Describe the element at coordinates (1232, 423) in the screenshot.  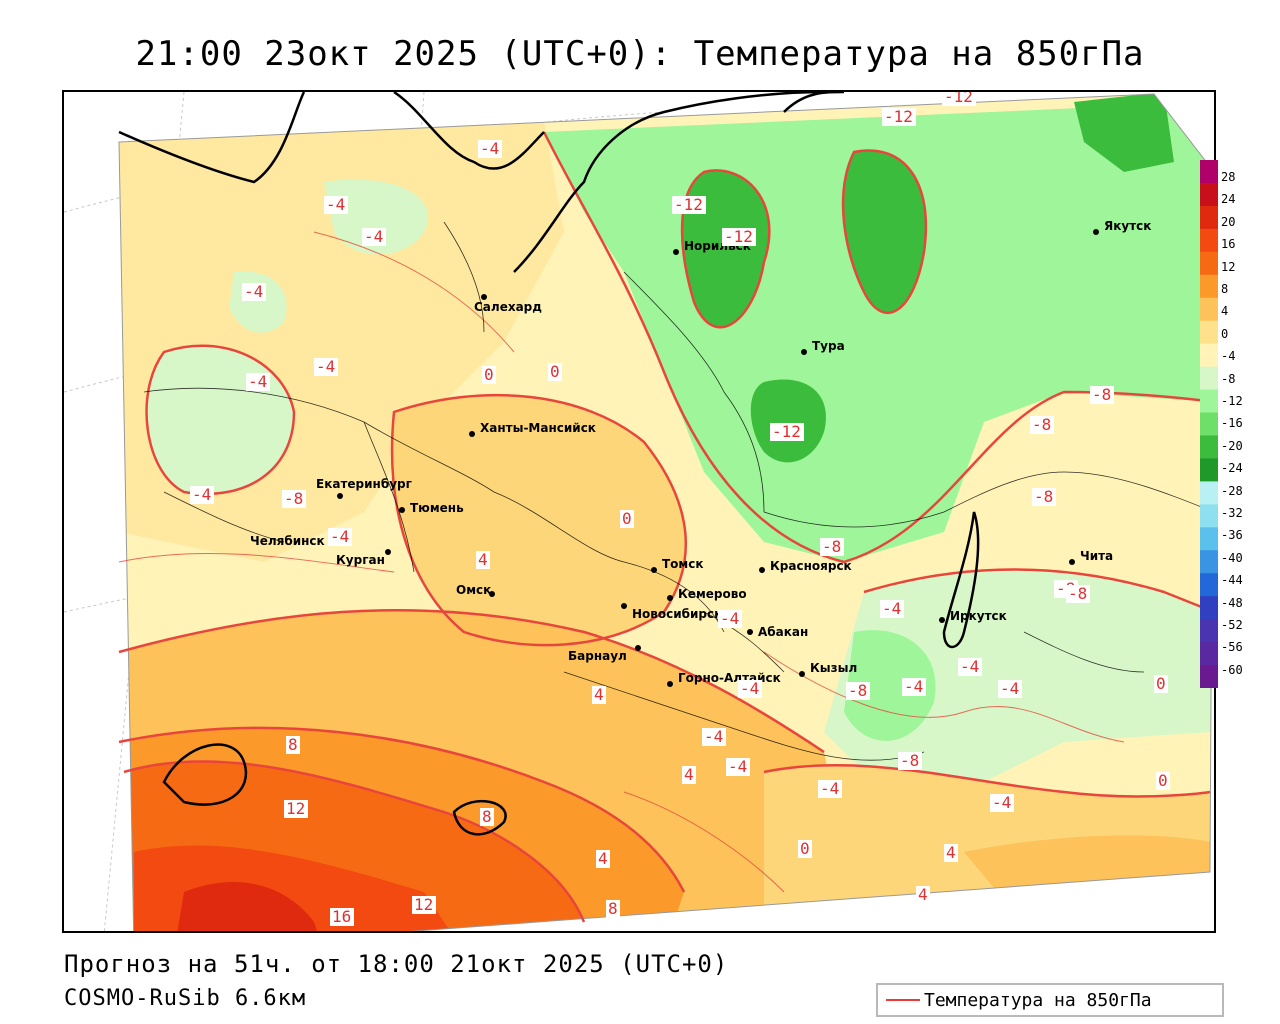
I see `colorbar-tick-label: -16` at that location.